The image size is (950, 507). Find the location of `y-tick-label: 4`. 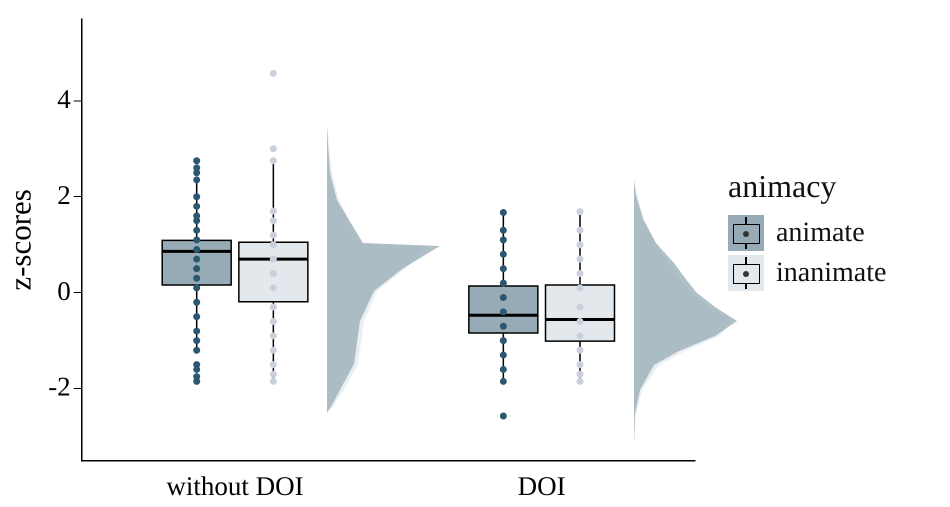

y-tick-label: 4 is located at coordinates (64, 99).